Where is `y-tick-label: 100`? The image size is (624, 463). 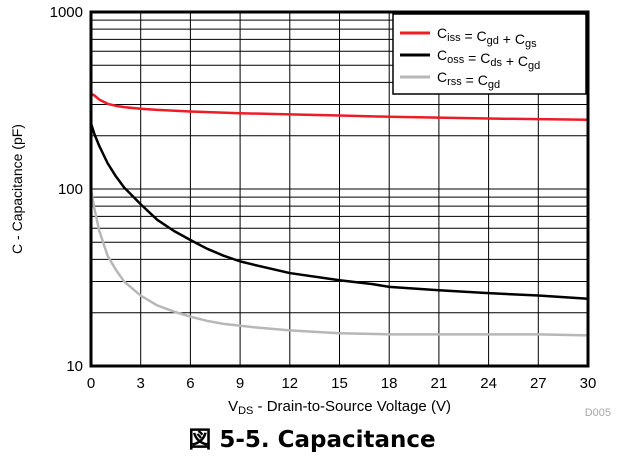 y-tick-label: 100 is located at coordinates (70, 189).